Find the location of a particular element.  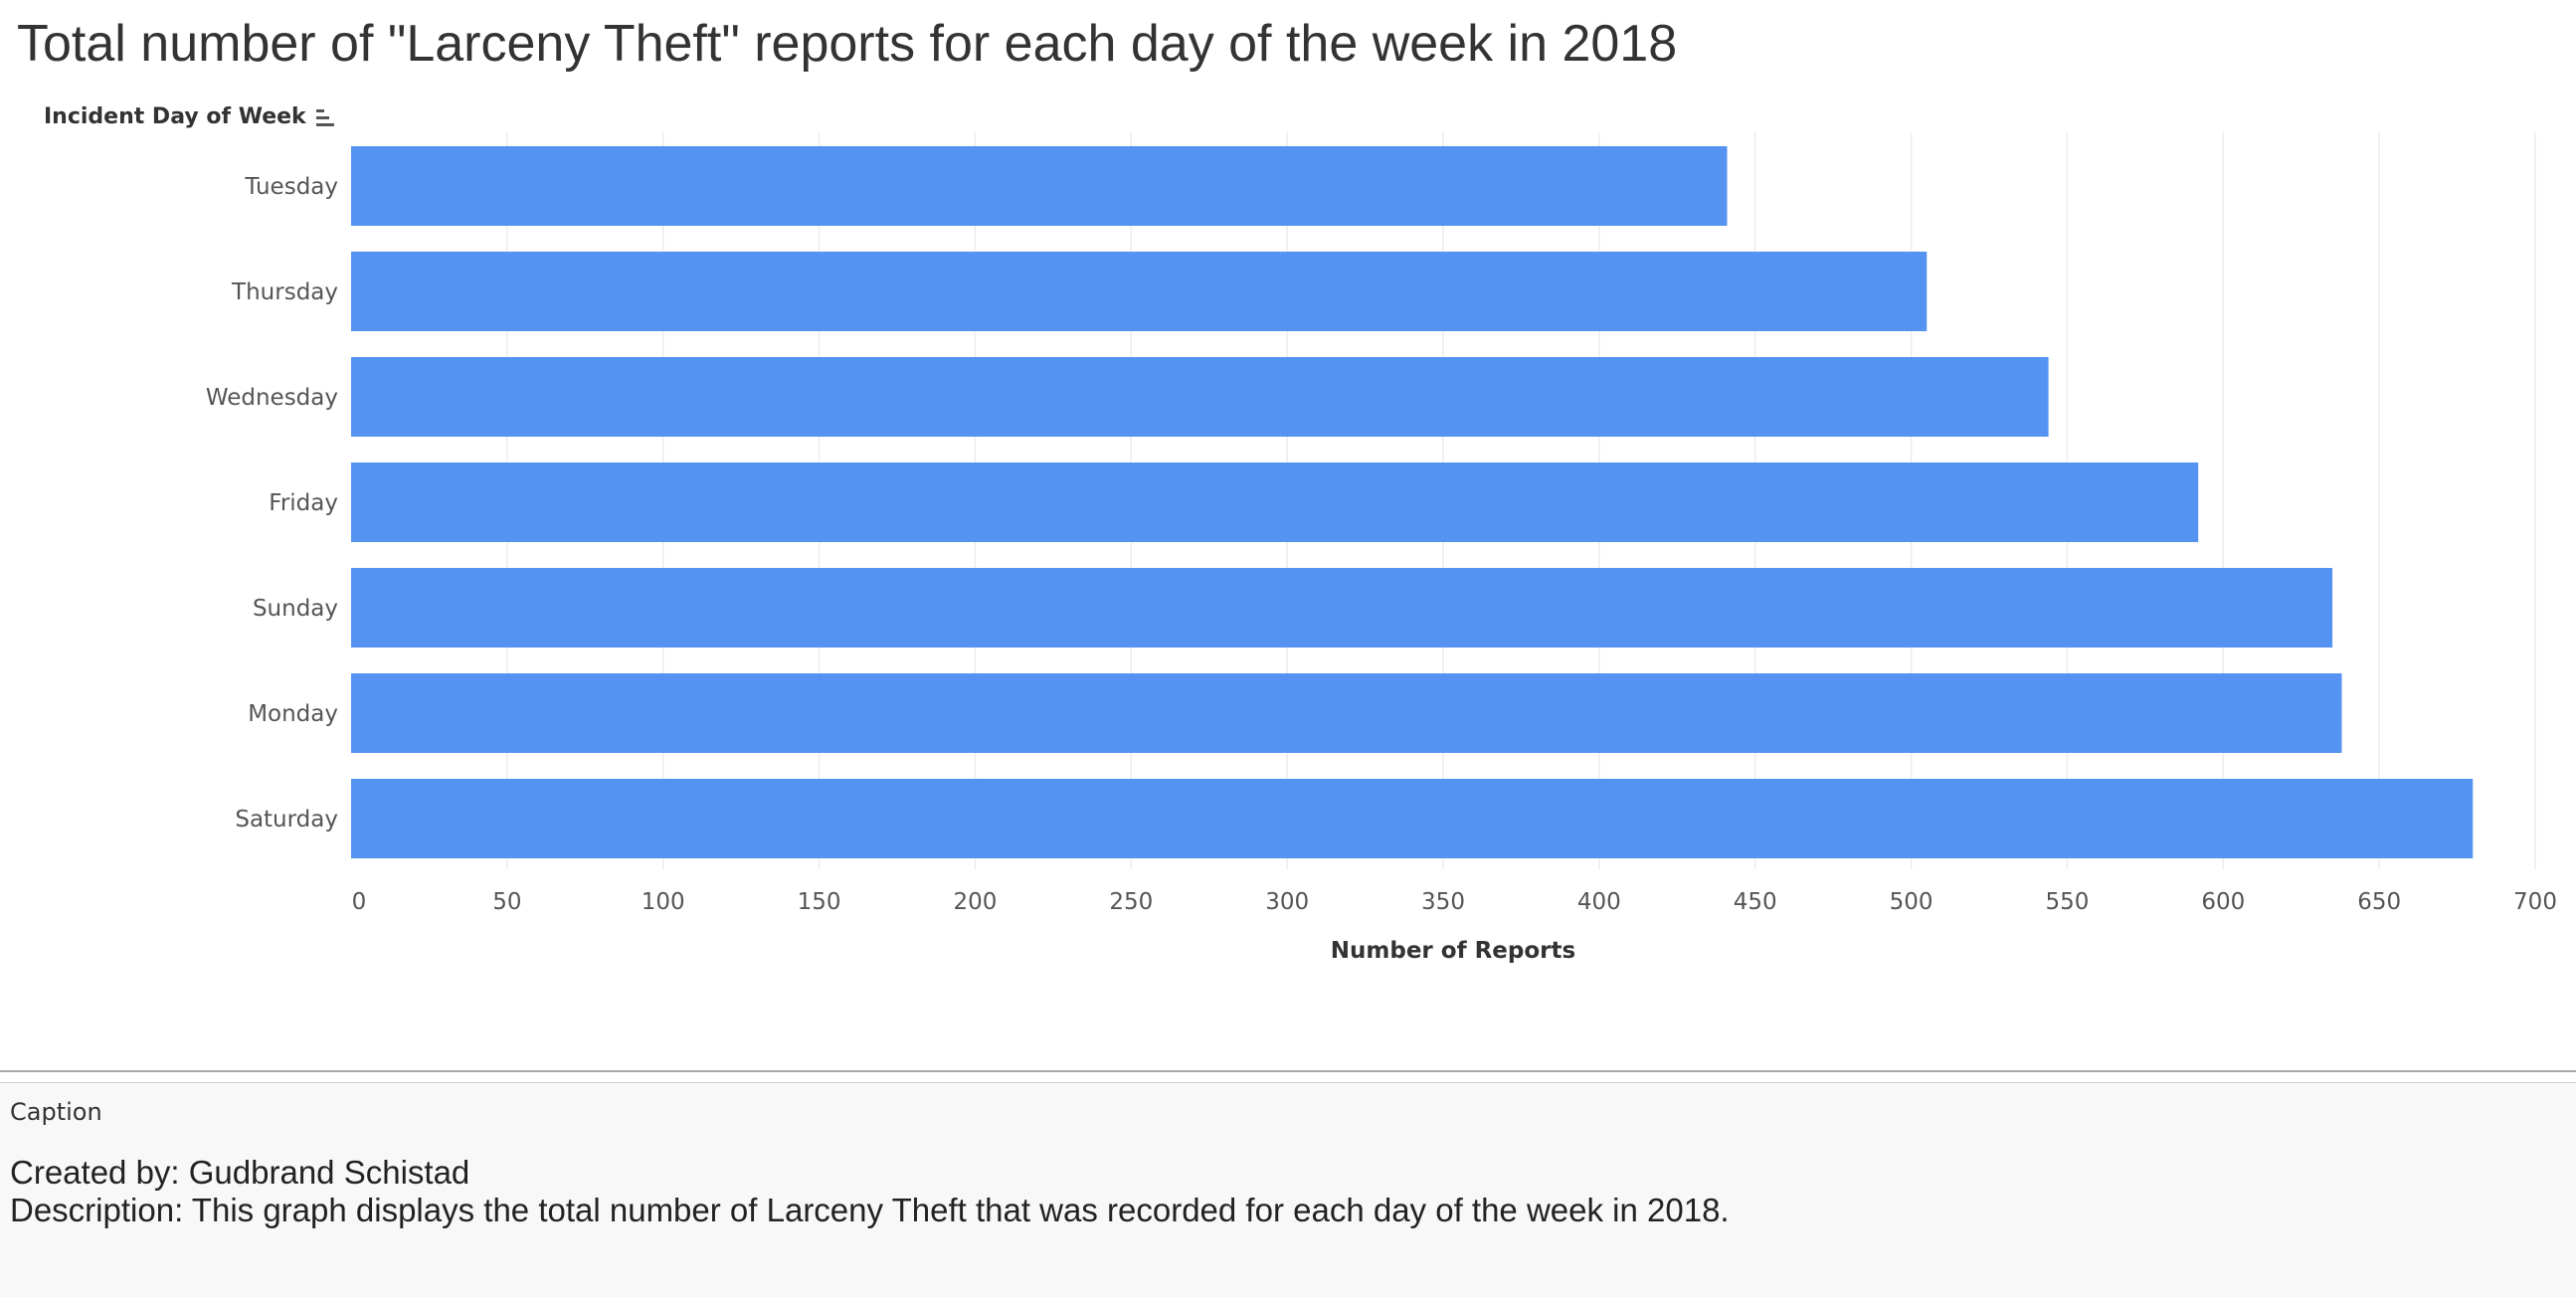

bar-monday is located at coordinates (1346, 713).